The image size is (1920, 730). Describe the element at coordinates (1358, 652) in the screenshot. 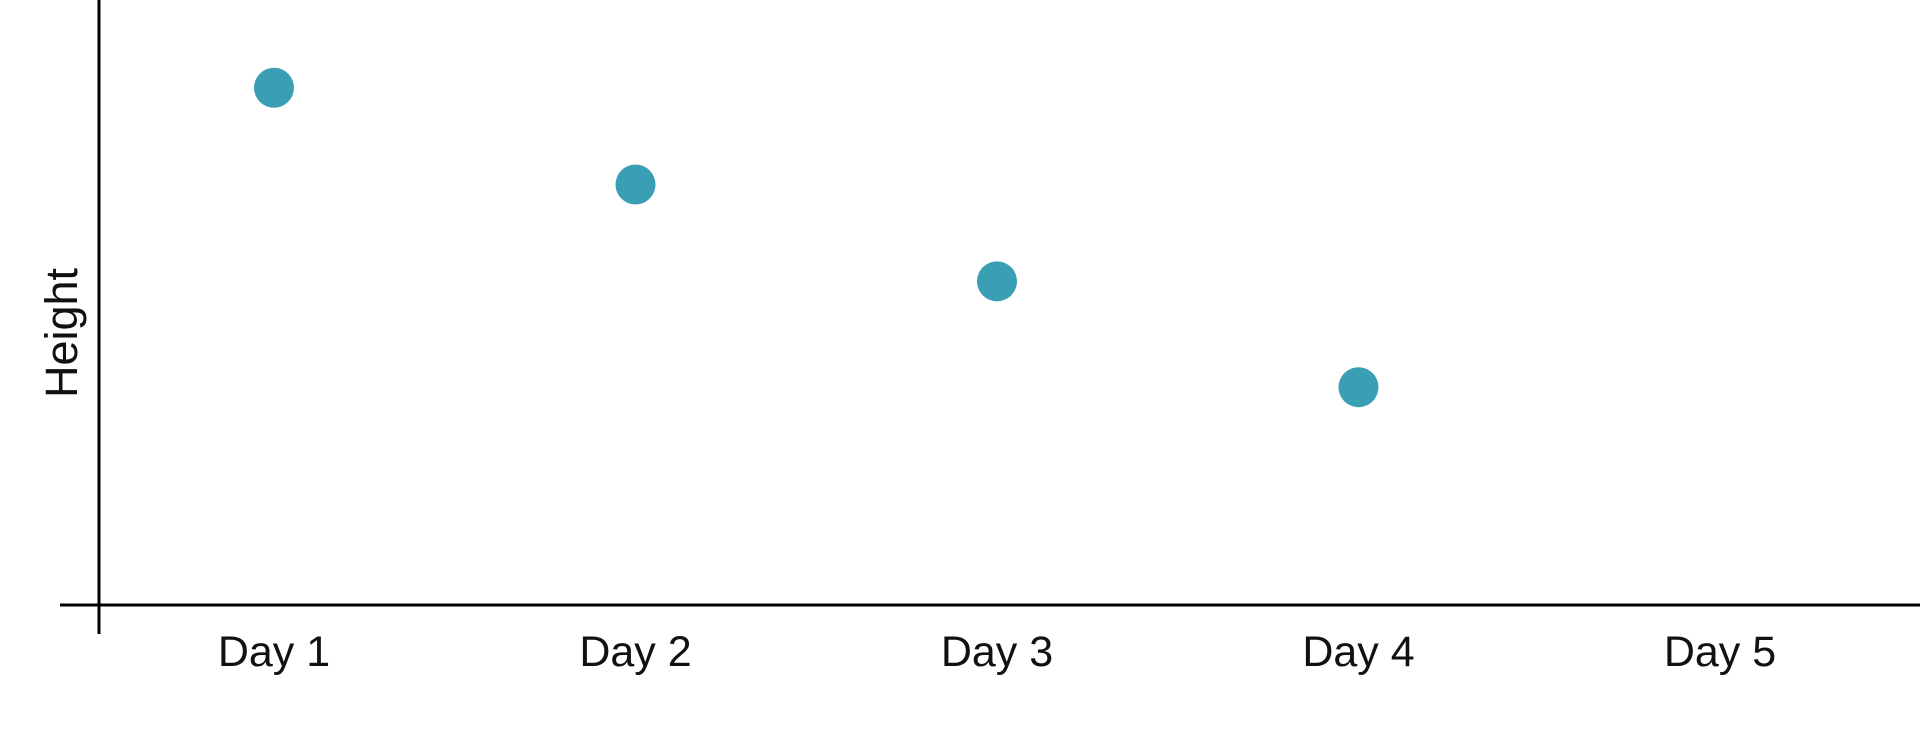

I see `x-tick-label: Day 4` at that location.